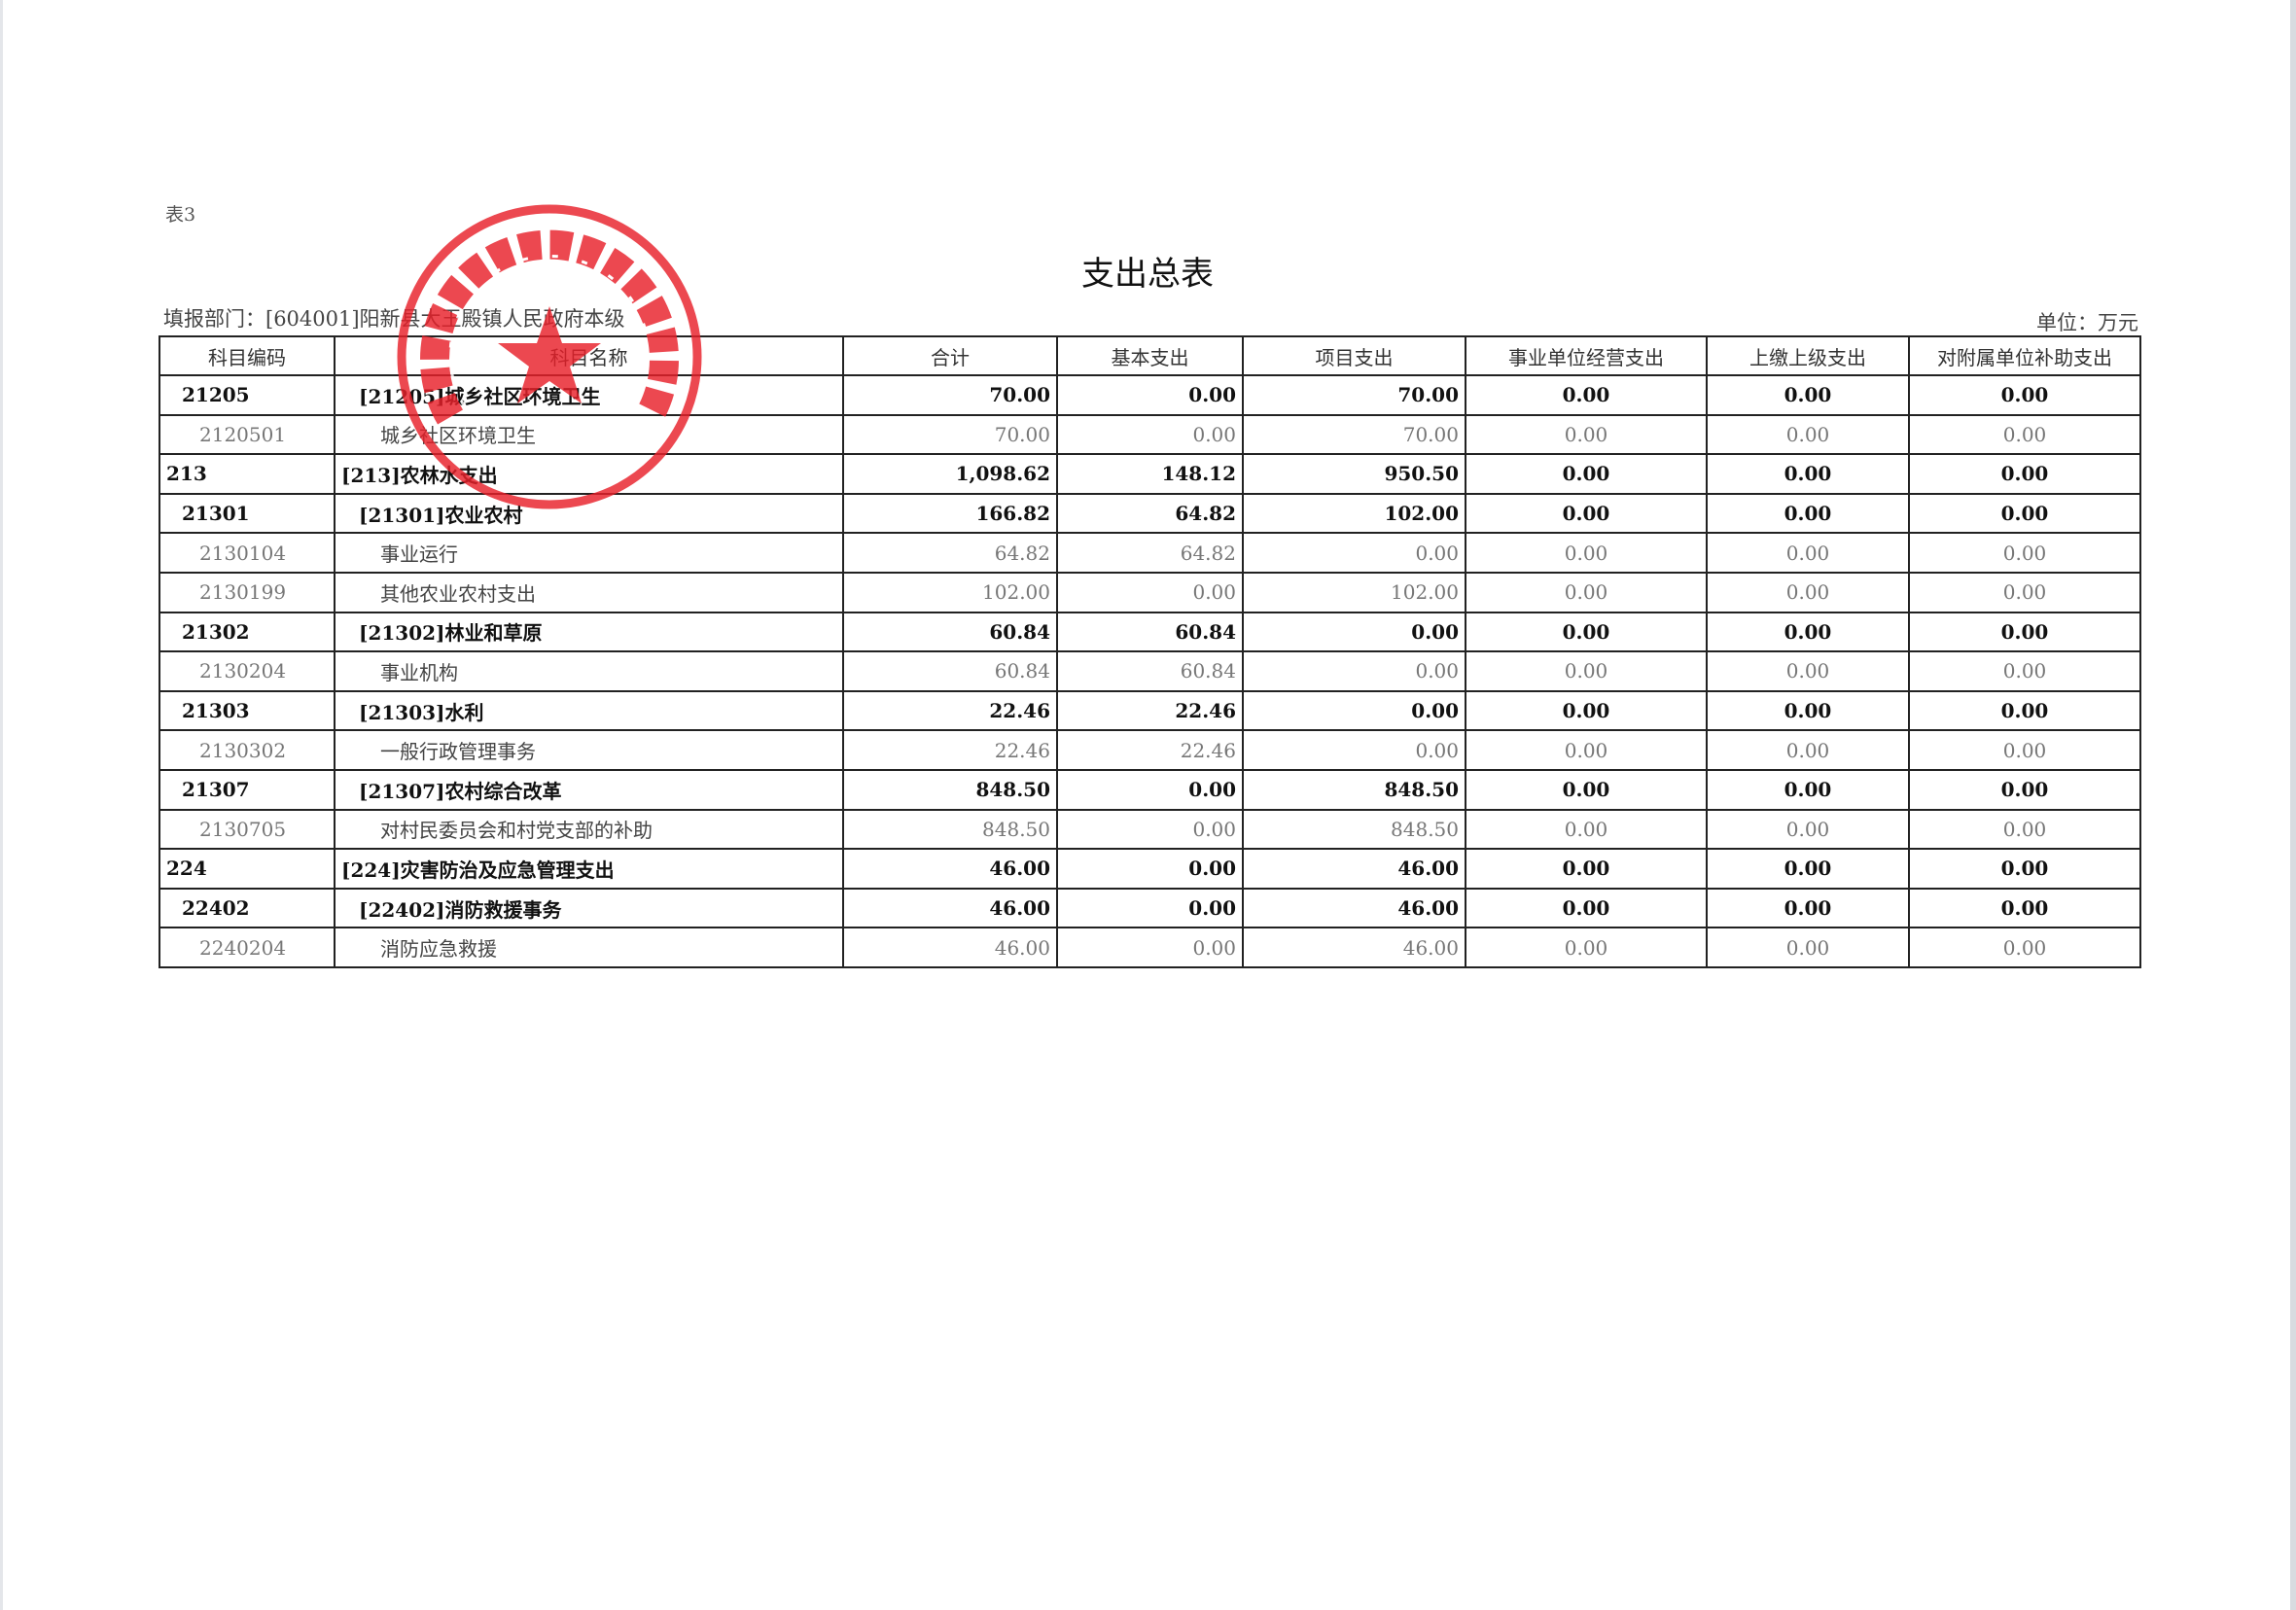 The height and width of the screenshot is (1610, 2296). What do you see at coordinates (589, 789) in the screenshot?
I see `cell-name: [21307]农村综合改革` at bounding box center [589, 789].